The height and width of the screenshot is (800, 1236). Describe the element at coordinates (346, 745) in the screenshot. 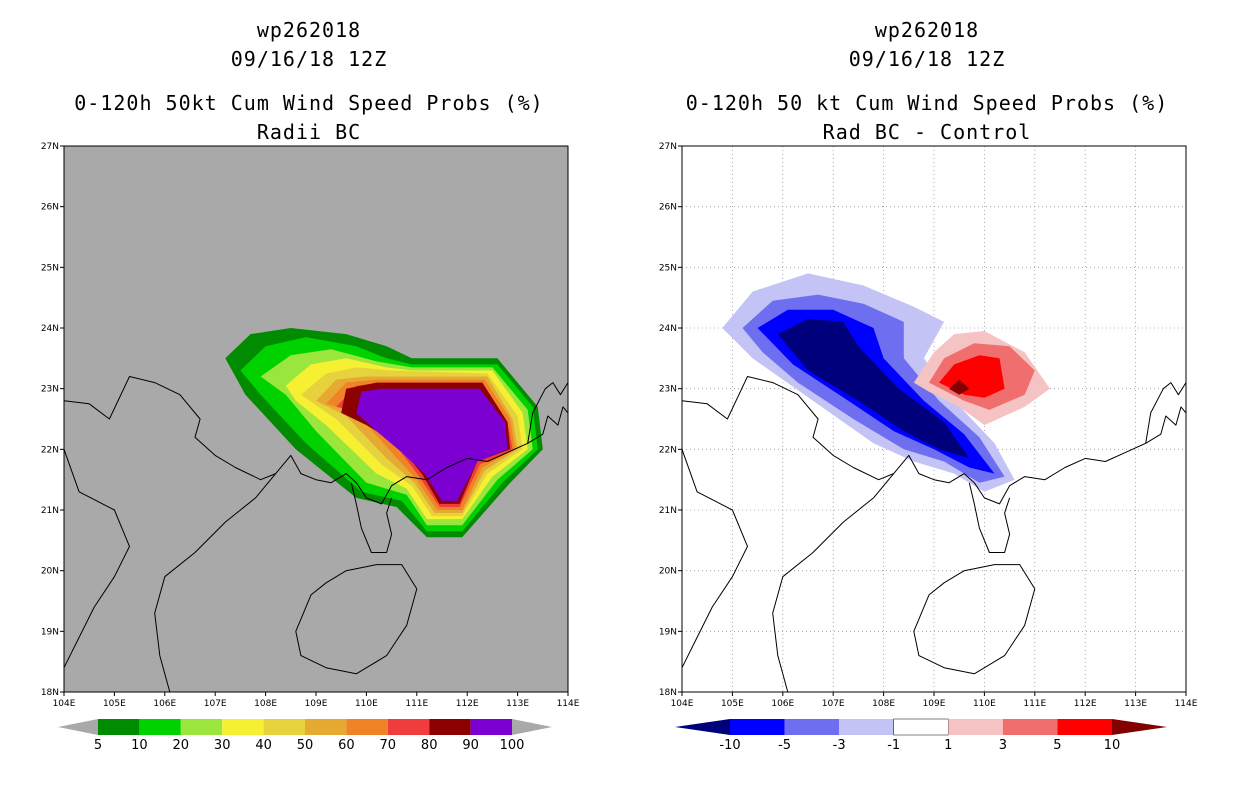

I see `colorbar-label: 60` at that location.